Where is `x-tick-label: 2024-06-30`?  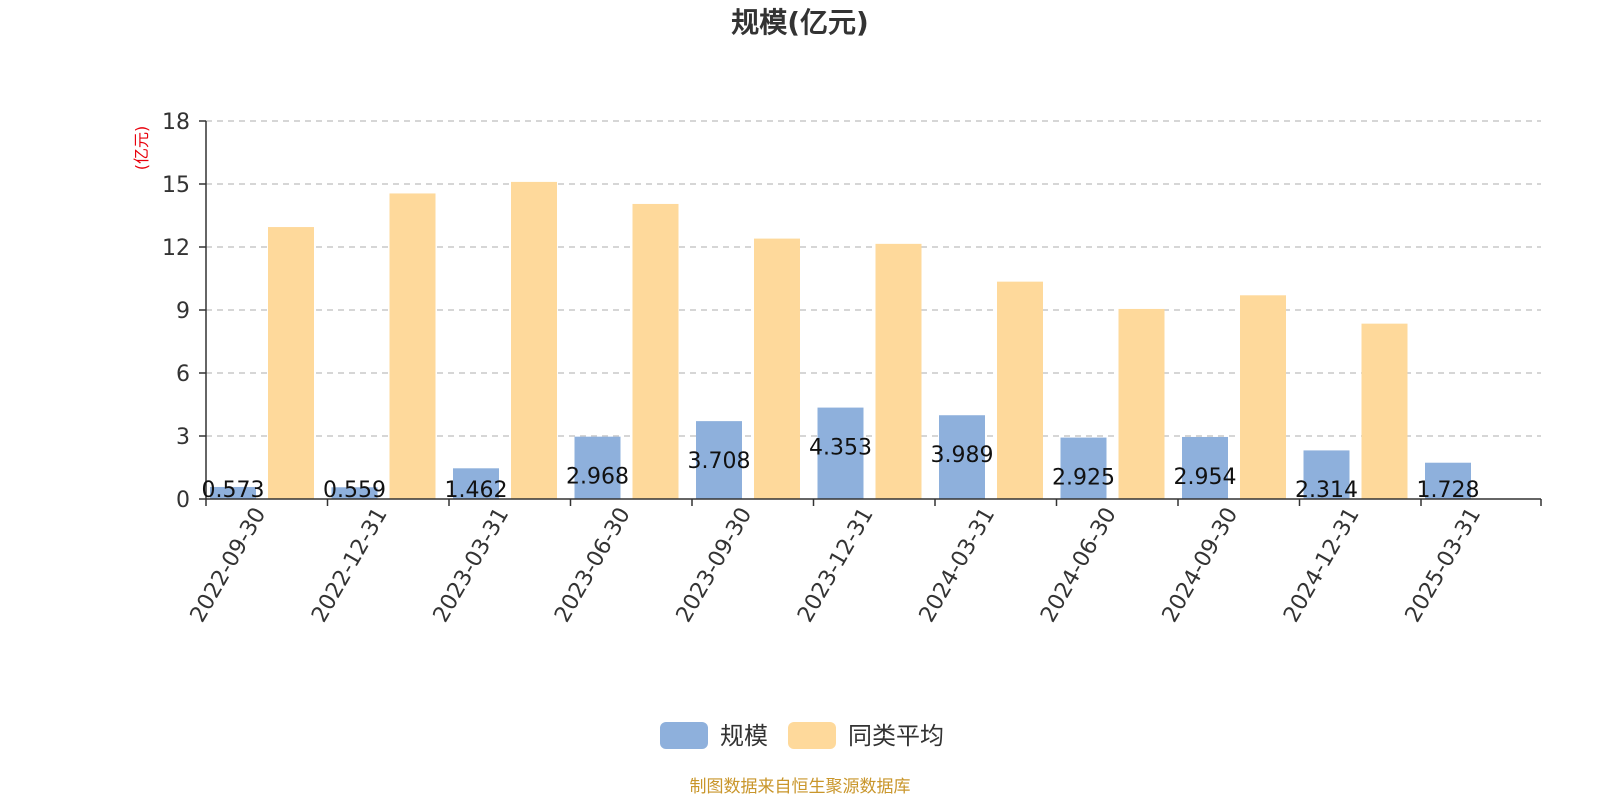 x-tick-label: 2024-06-30 is located at coordinates (1079, 565).